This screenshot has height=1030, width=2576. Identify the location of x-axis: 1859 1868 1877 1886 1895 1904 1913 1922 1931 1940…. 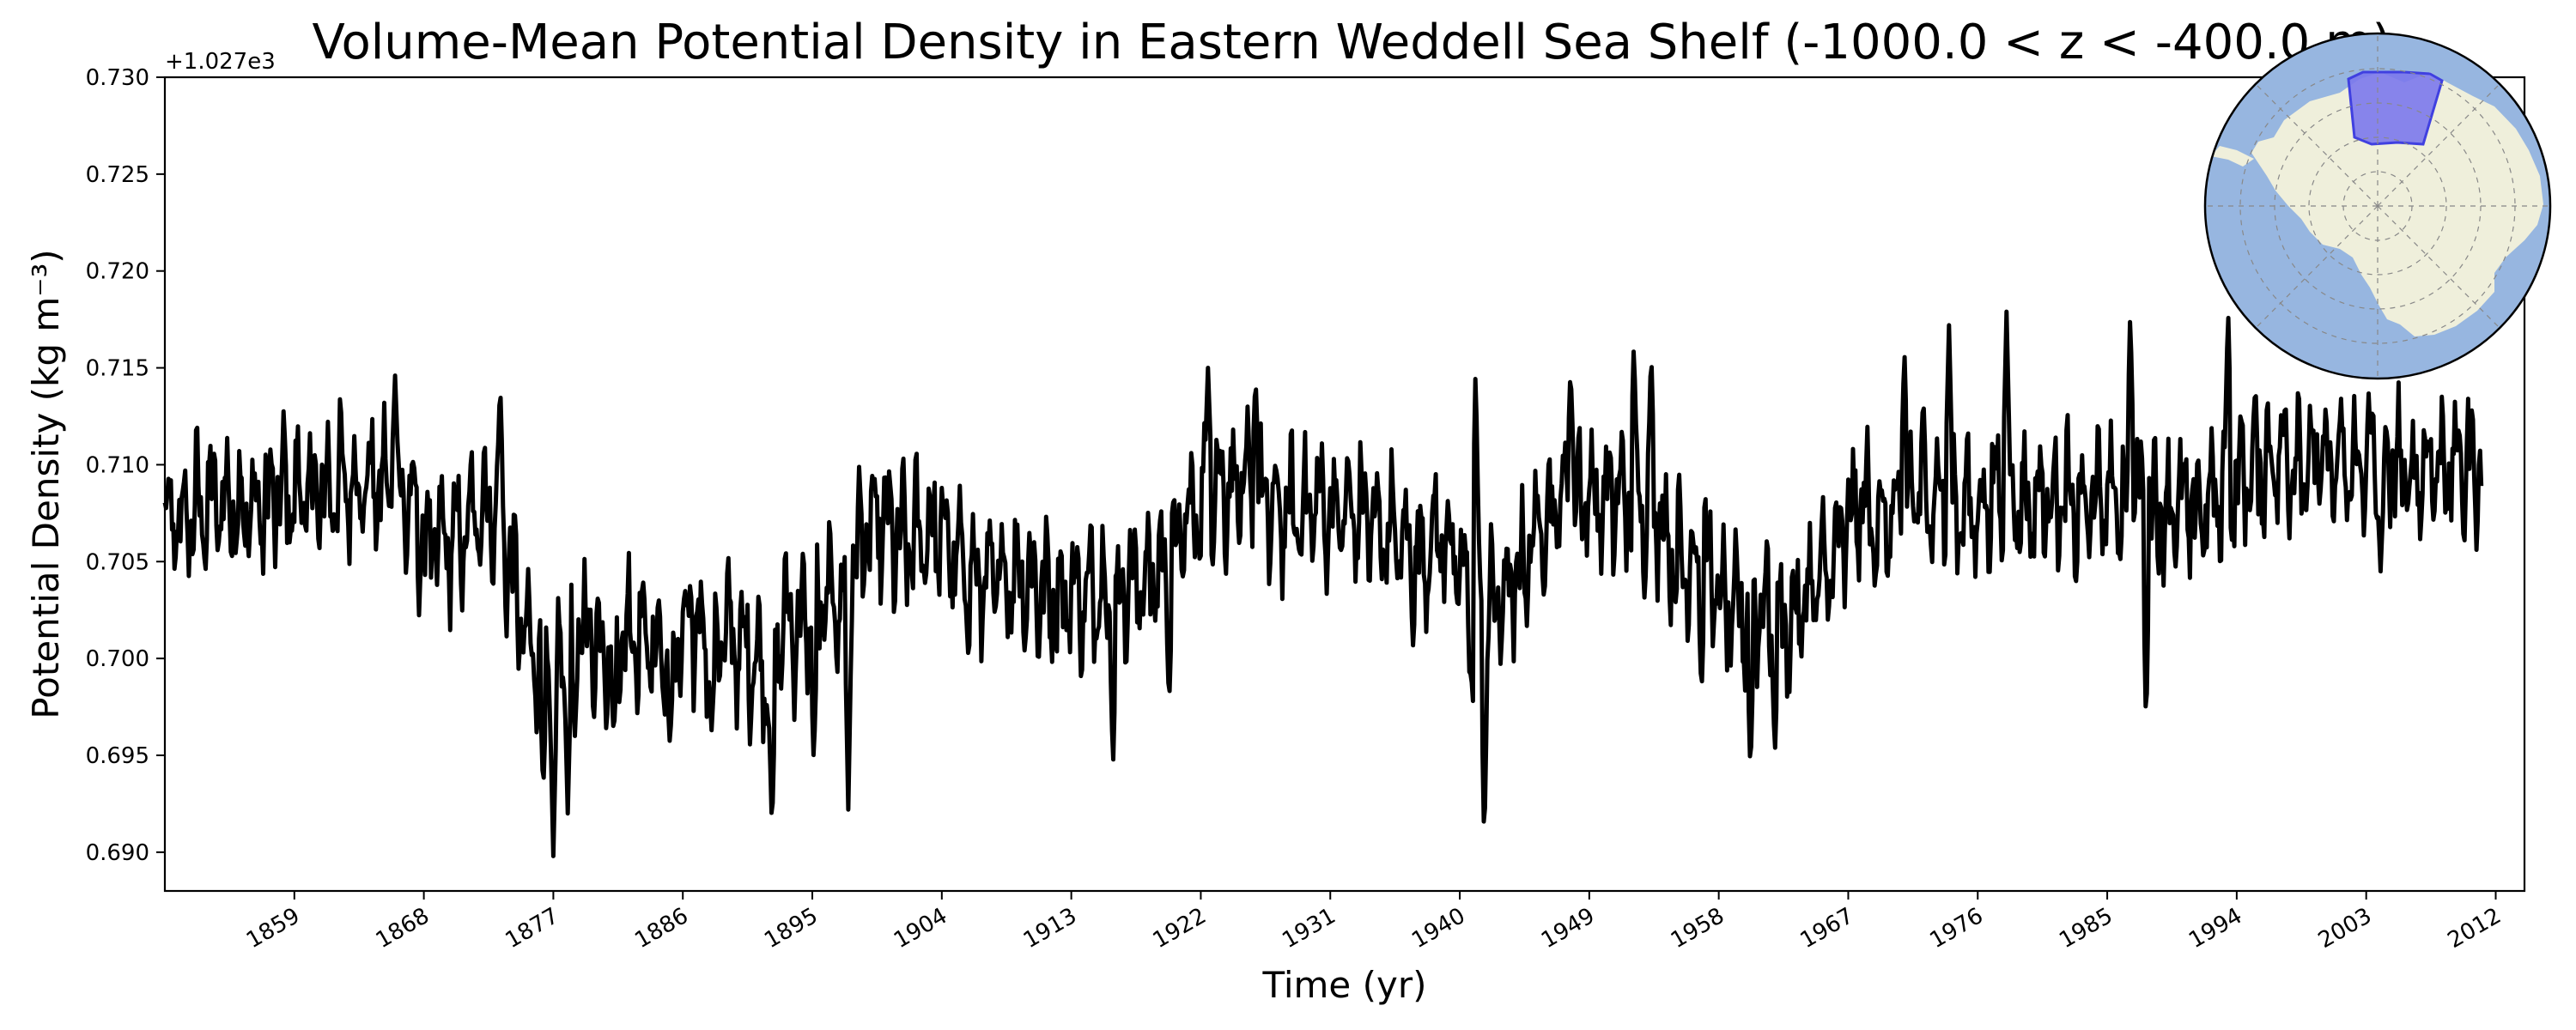
(1374, 922).